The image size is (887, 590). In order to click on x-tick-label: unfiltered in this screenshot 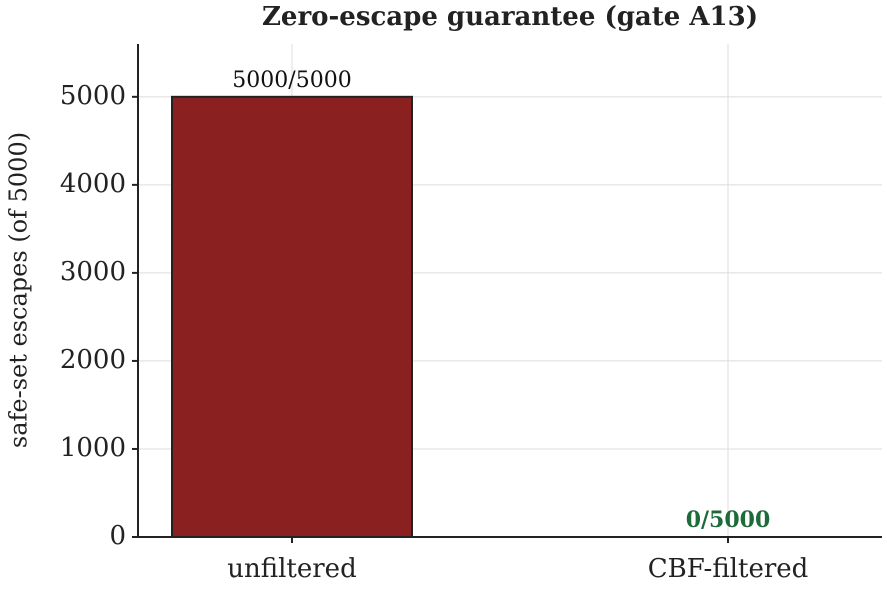, I will do `click(291, 569)`.